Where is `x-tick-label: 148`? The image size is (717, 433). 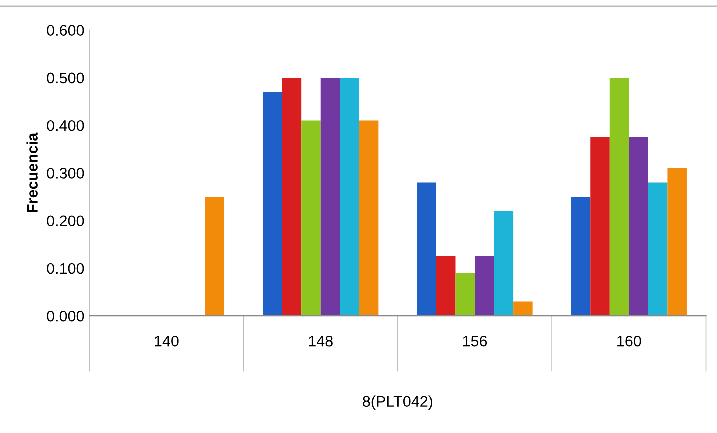
x-tick-label: 148 is located at coordinates (321, 341).